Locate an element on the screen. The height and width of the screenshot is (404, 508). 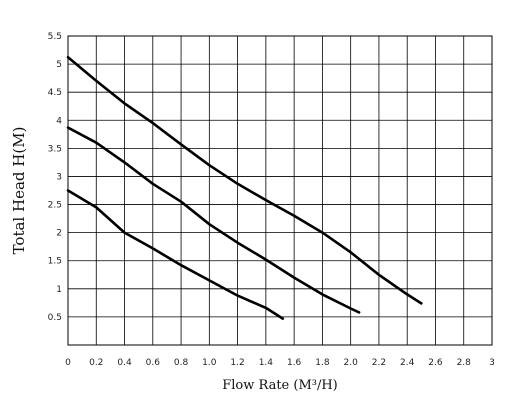
x-tick-label: 1.4 is located at coordinates (266, 363).